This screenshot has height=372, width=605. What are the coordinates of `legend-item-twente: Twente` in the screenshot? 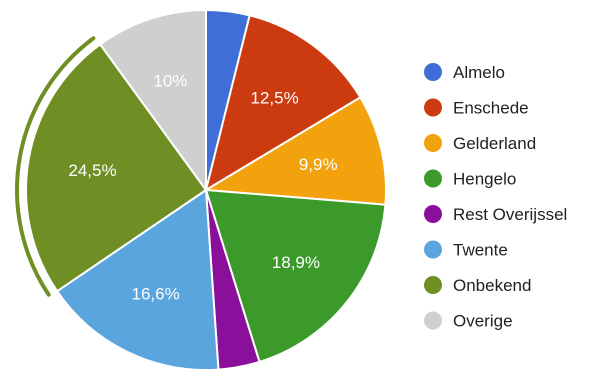 It's located at (466, 250).